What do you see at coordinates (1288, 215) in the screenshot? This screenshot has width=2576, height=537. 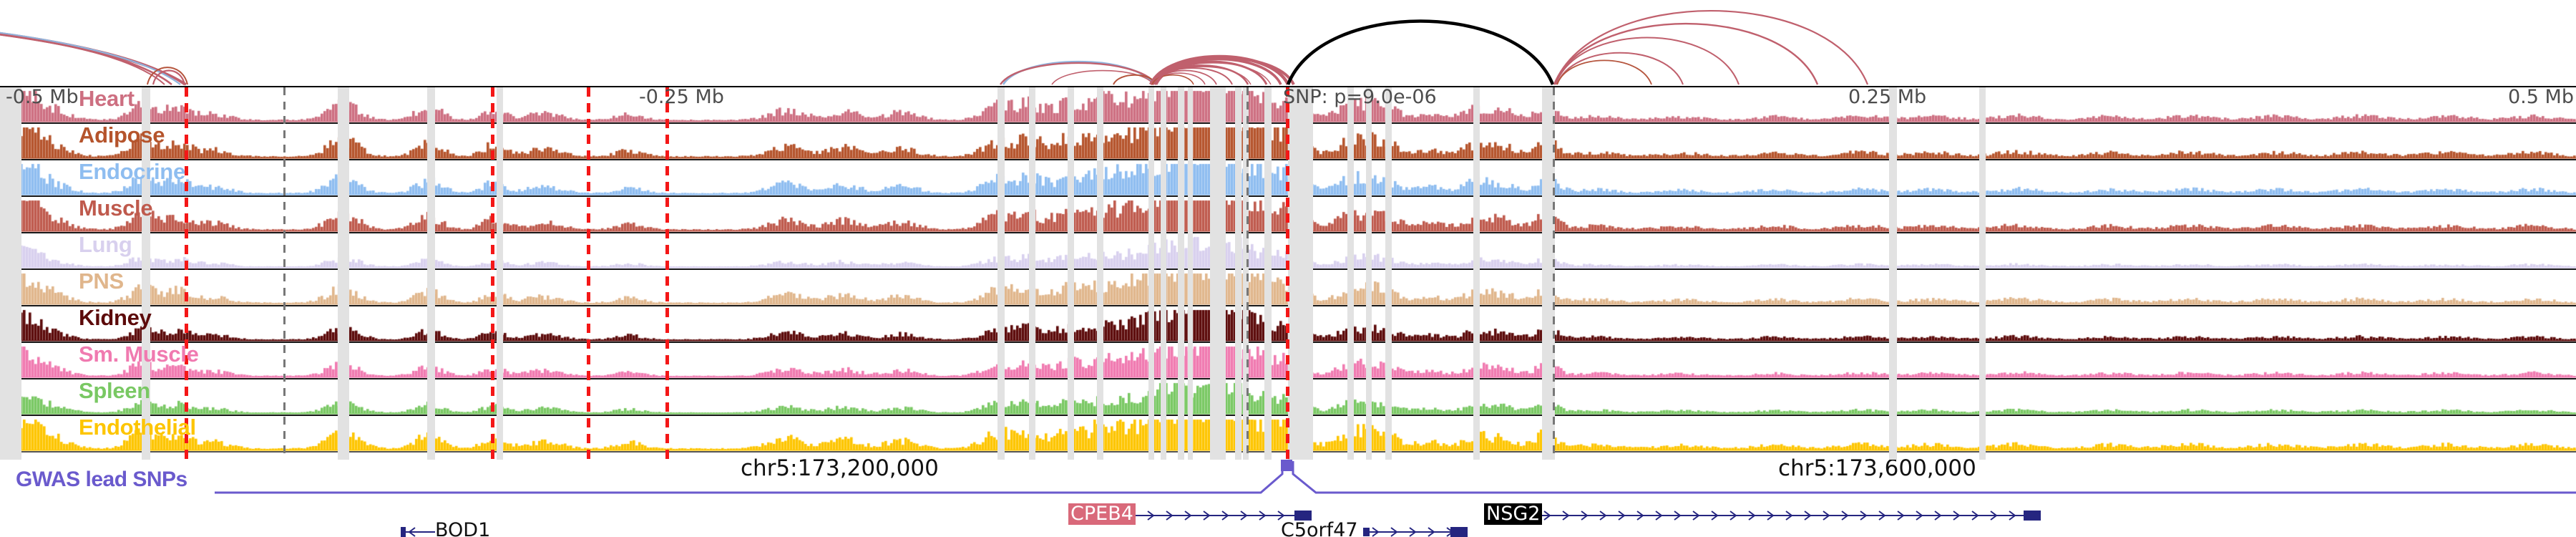 I see `signal-track-muscle: Muscle` at bounding box center [1288, 215].